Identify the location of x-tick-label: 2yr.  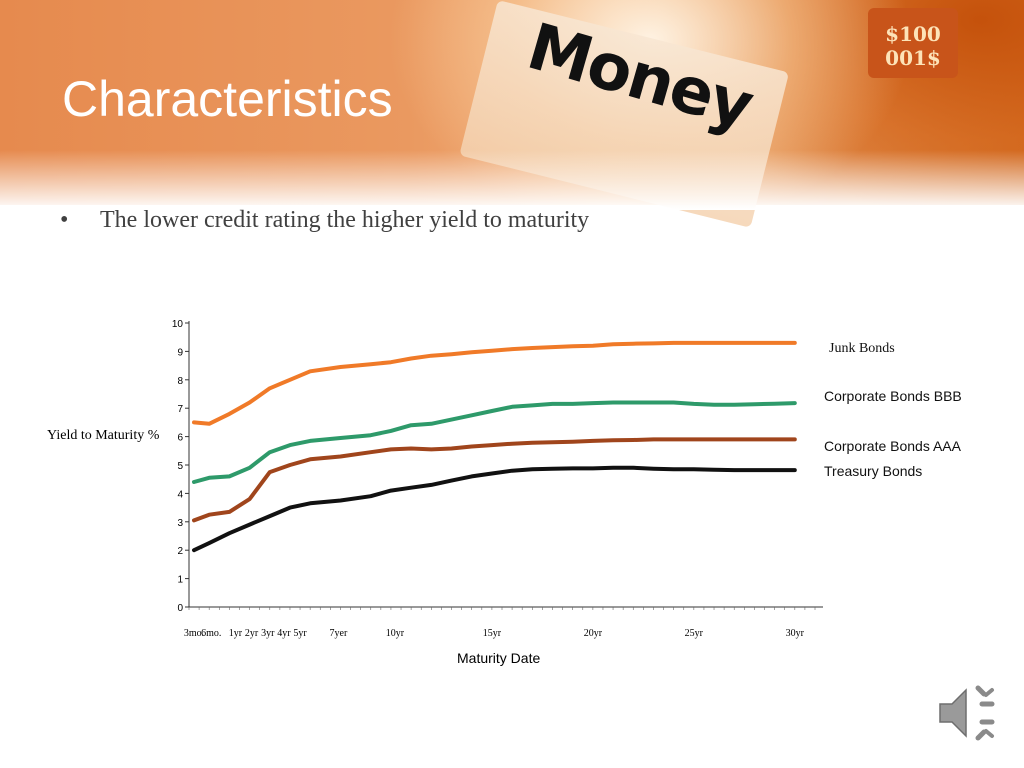
(252, 633).